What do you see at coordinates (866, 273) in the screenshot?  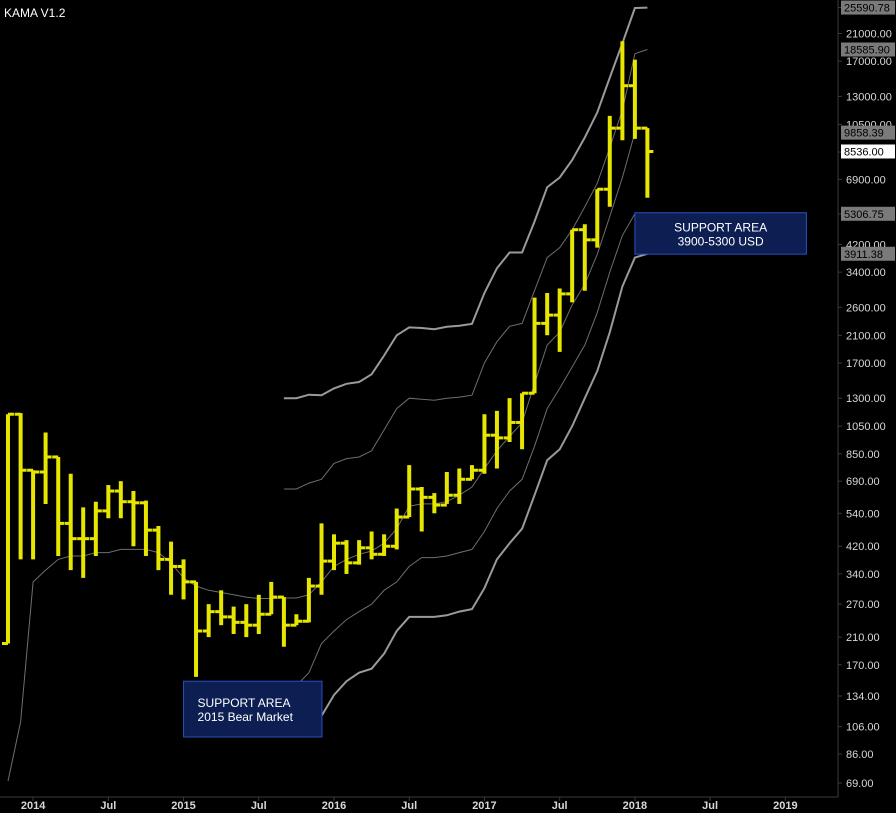 I see `y-tick-label: 3400.00` at bounding box center [866, 273].